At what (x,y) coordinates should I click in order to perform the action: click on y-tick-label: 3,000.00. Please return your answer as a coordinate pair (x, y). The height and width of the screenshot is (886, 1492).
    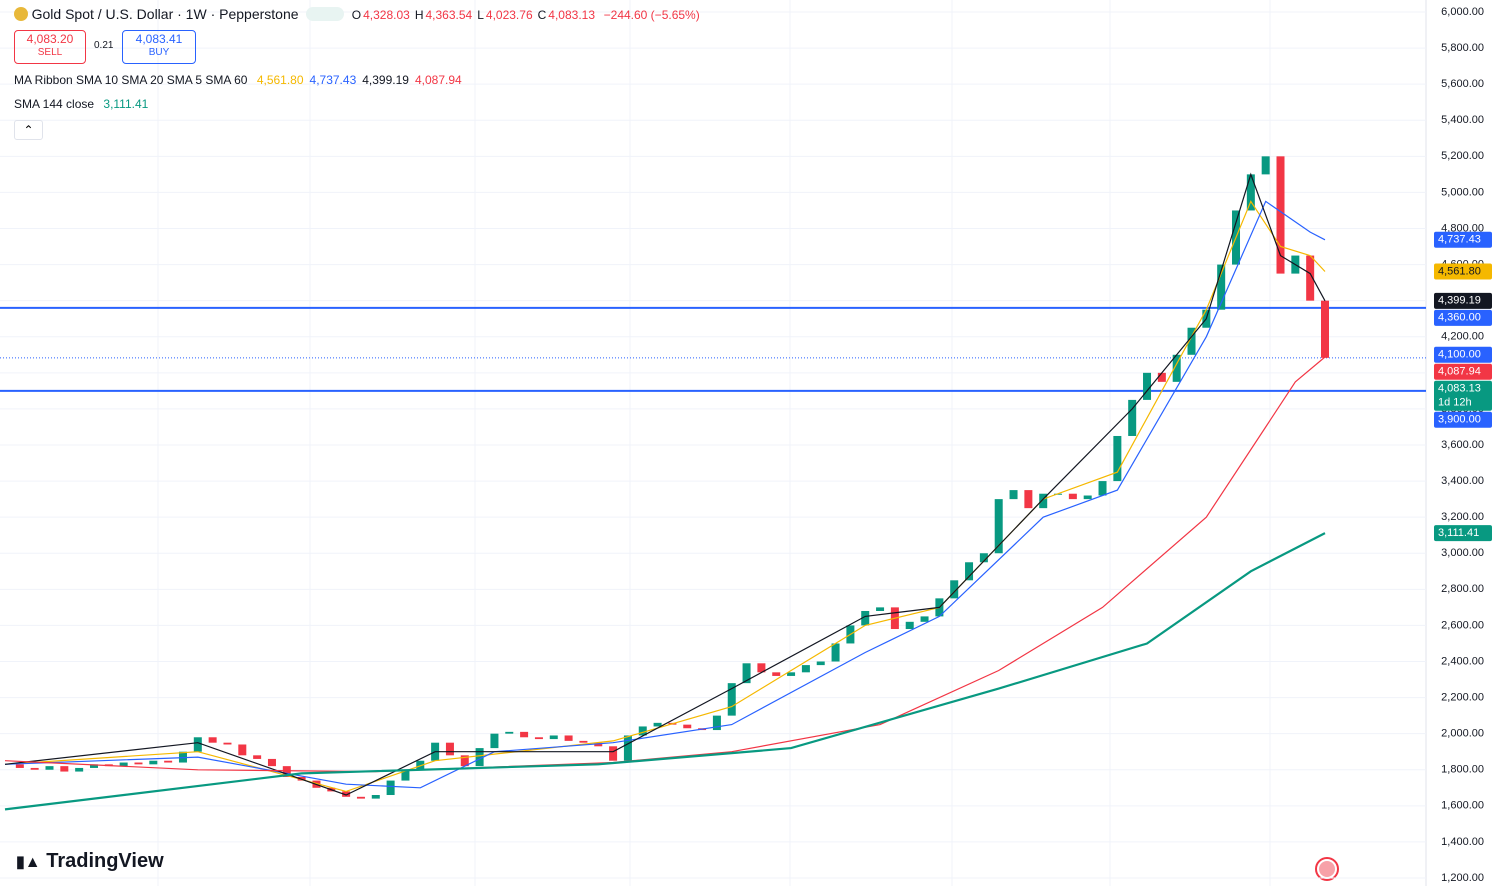
    Looking at the image, I should click on (1462, 553).